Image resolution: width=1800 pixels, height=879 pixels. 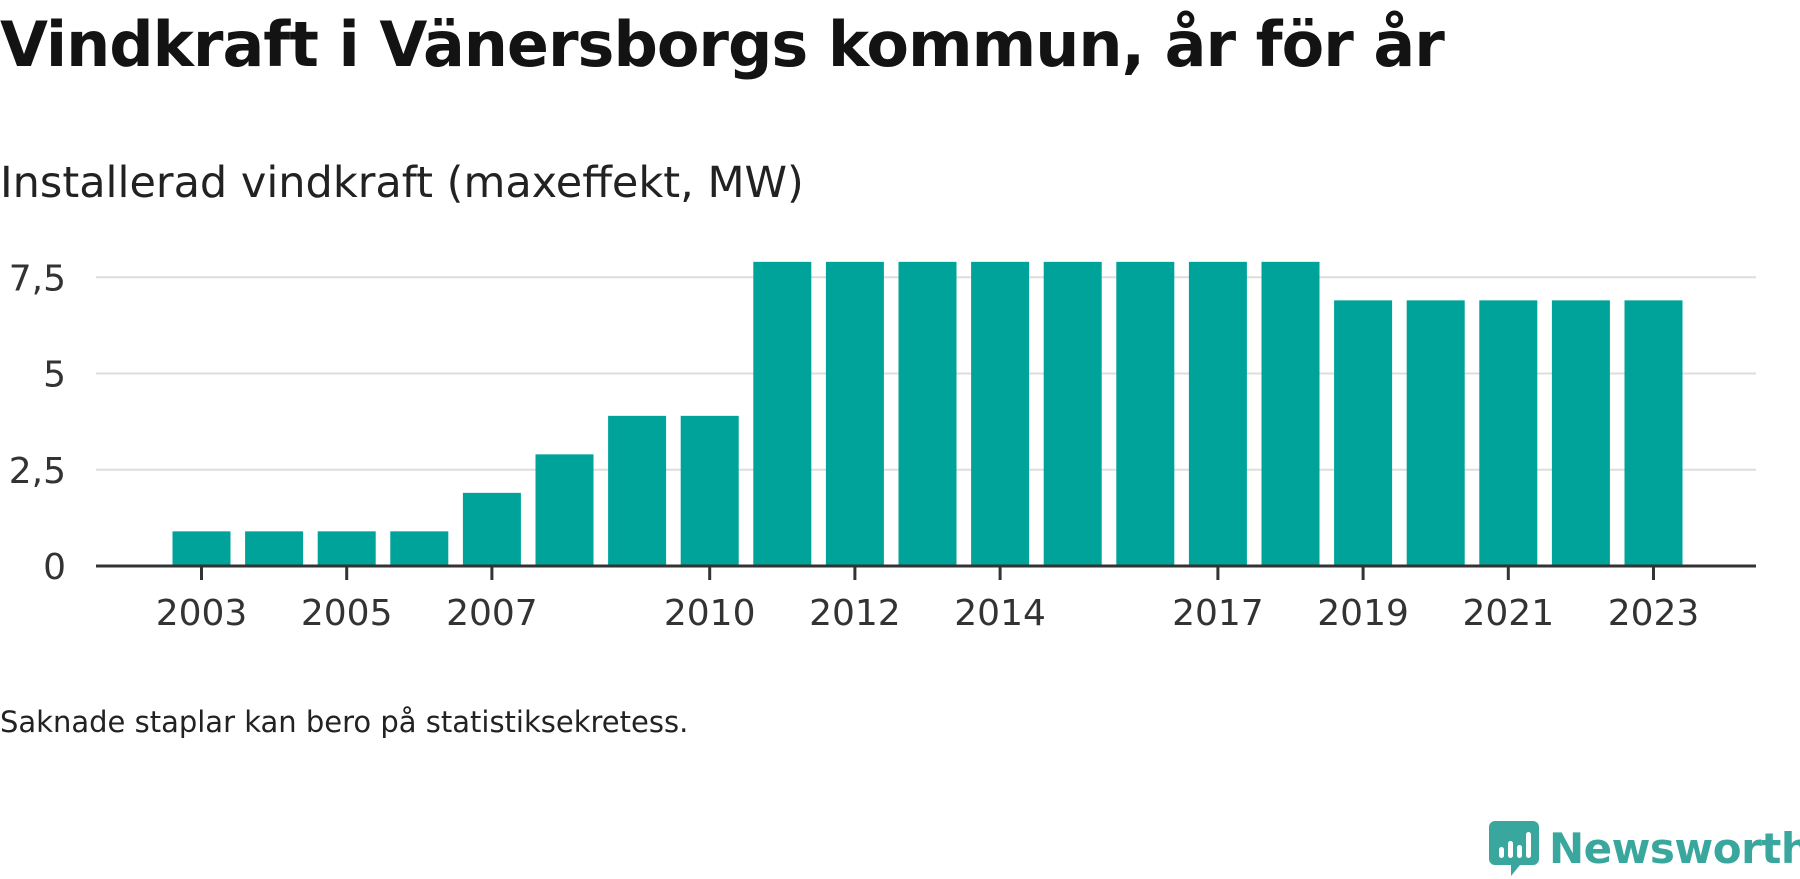 What do you see at coordinates (855, 613) in the screenshot?
I see `x-tick-label: 2012` at bounding box center [855, 613].